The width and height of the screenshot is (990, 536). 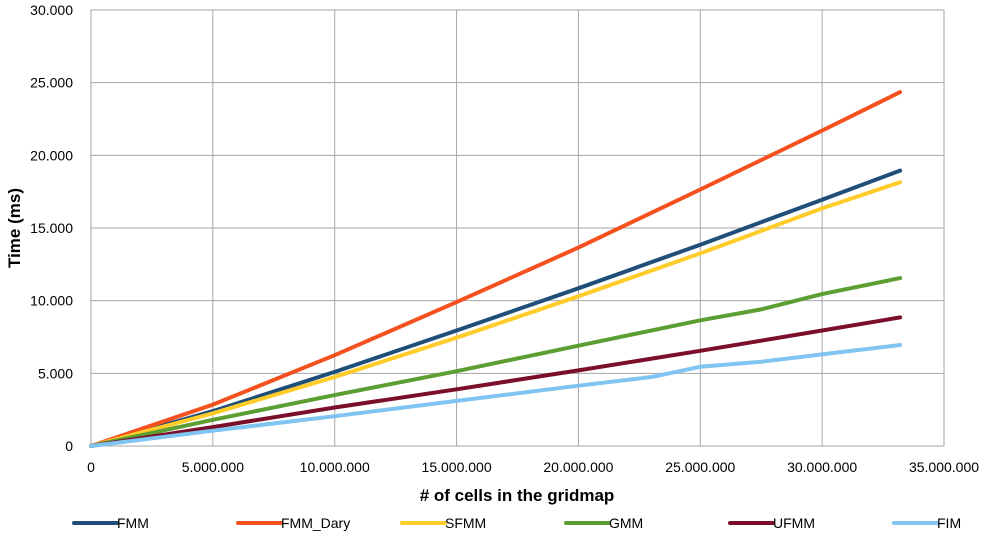 What do you see at coordinates (822, 467) in the screenshot?
I see `x-tick-label: 30.000.000` at bounding box center [822, 467].